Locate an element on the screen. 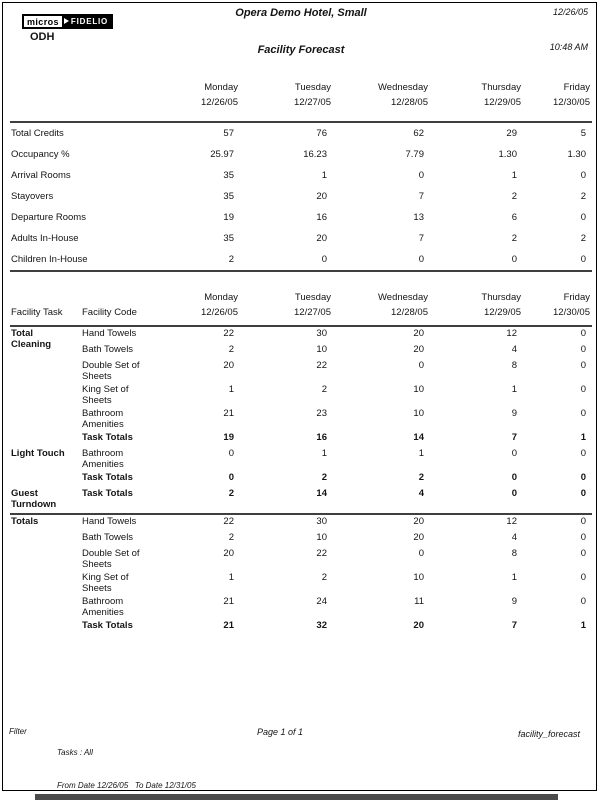 The width and height of the screenshot is (602, 802). summary-row: Children In-House 2 0 0 0 0 is located at coordinates (301, 260).